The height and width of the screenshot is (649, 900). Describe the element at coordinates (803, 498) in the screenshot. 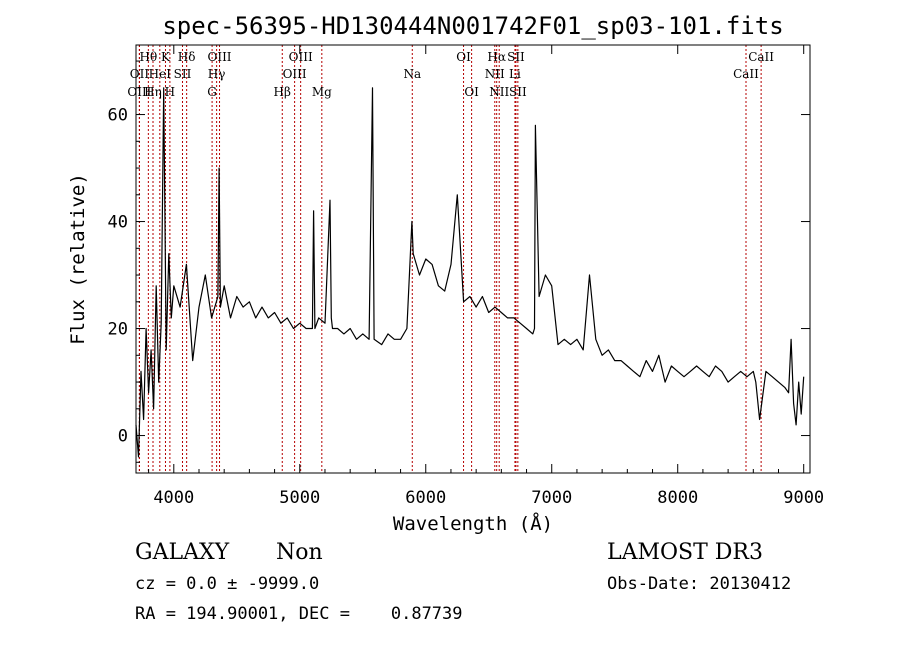

I see `x-tick-label-5: 9000` at that location.